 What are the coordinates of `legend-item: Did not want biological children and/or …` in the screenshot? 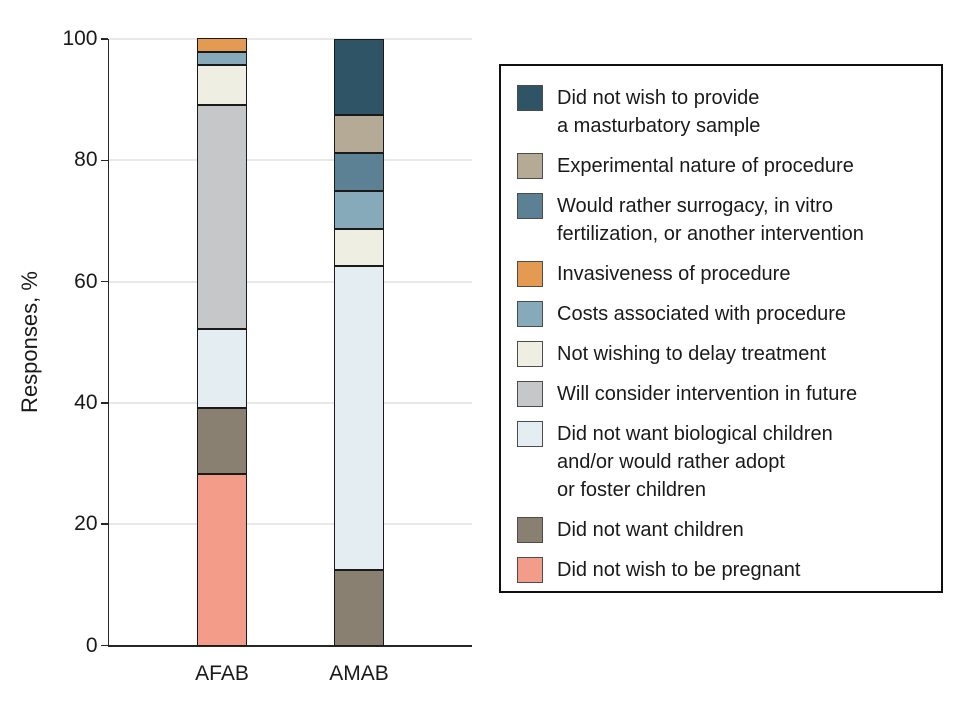 It's located at (727, 462).